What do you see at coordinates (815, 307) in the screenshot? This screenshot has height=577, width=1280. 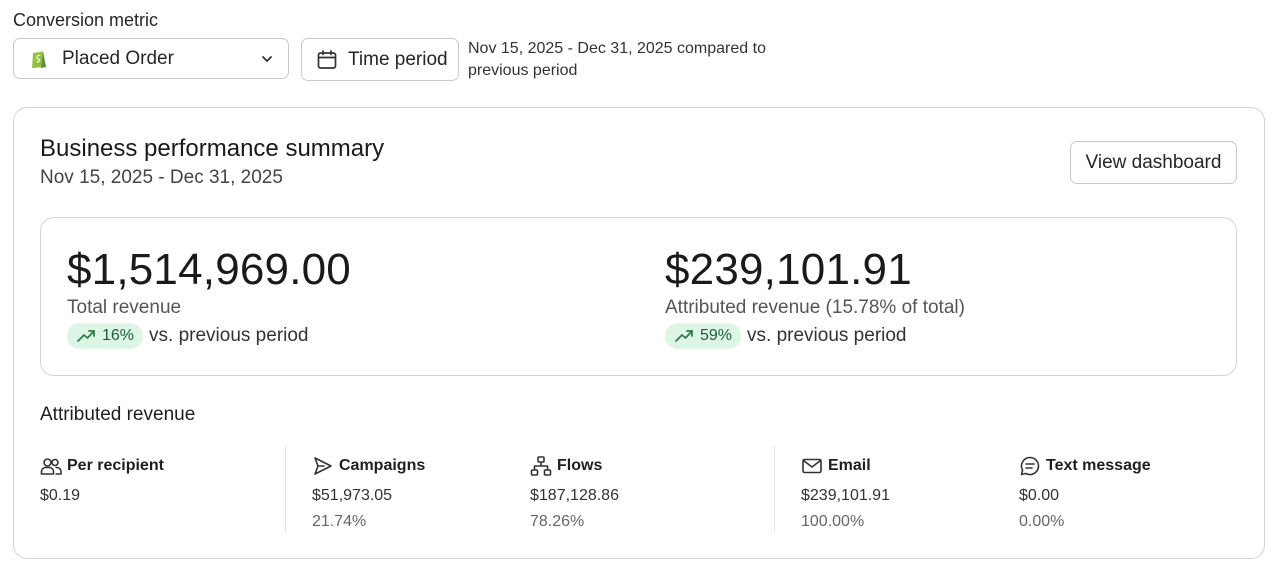 I see `attributed-revenue-label: Attributed revenue (15.78% of total)` at bounding box center [815, 307].